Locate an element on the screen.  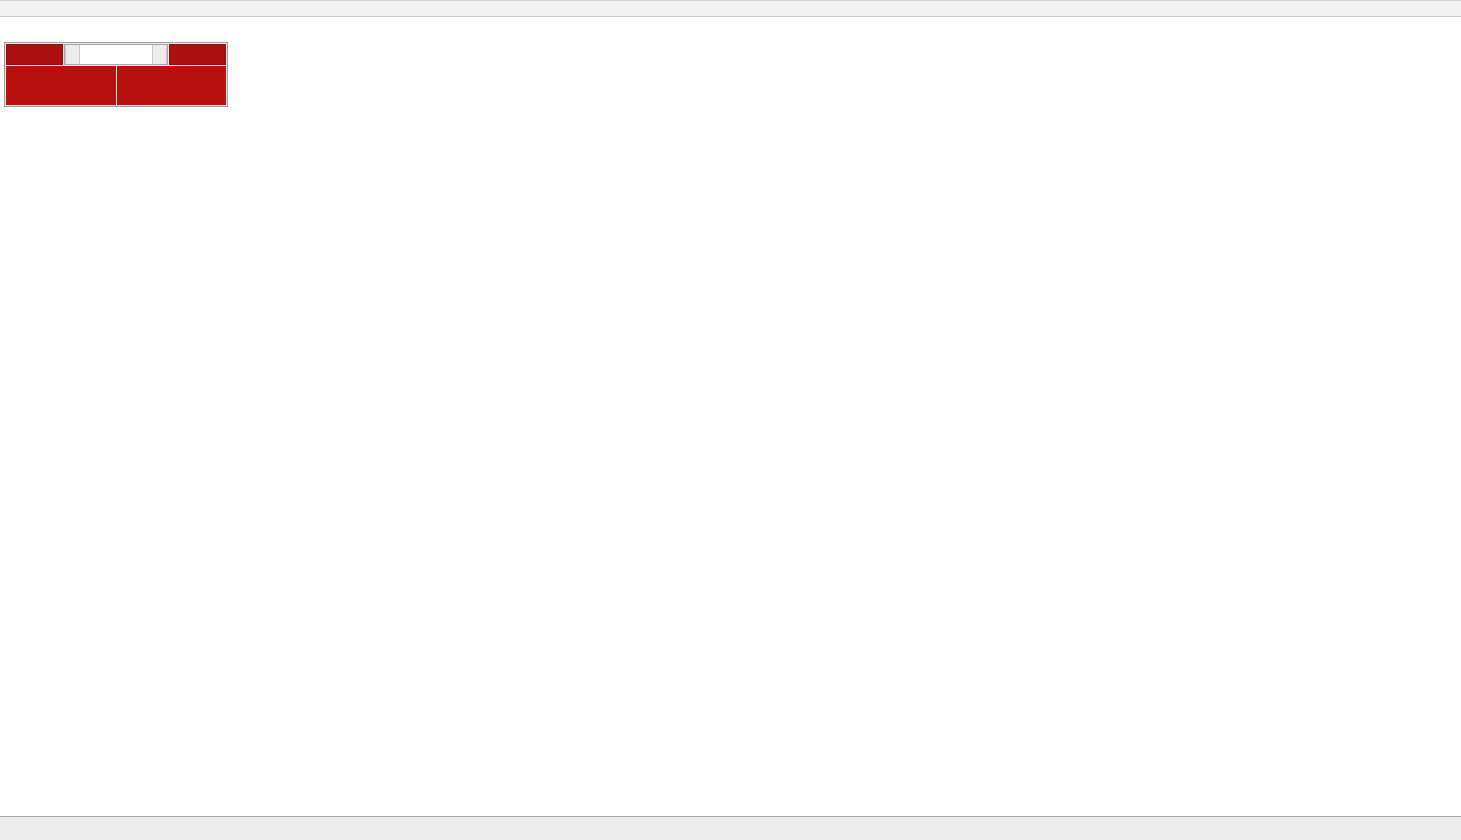
buy-button is located at coordinates (197, 54).